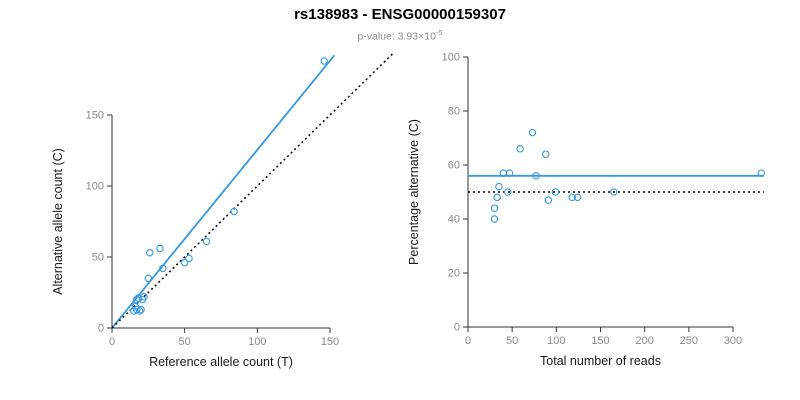  What do you see at coordinates (454, 112) in the screenshot?
I see `y-tick-label: 80` at bounding box center [454, 112].